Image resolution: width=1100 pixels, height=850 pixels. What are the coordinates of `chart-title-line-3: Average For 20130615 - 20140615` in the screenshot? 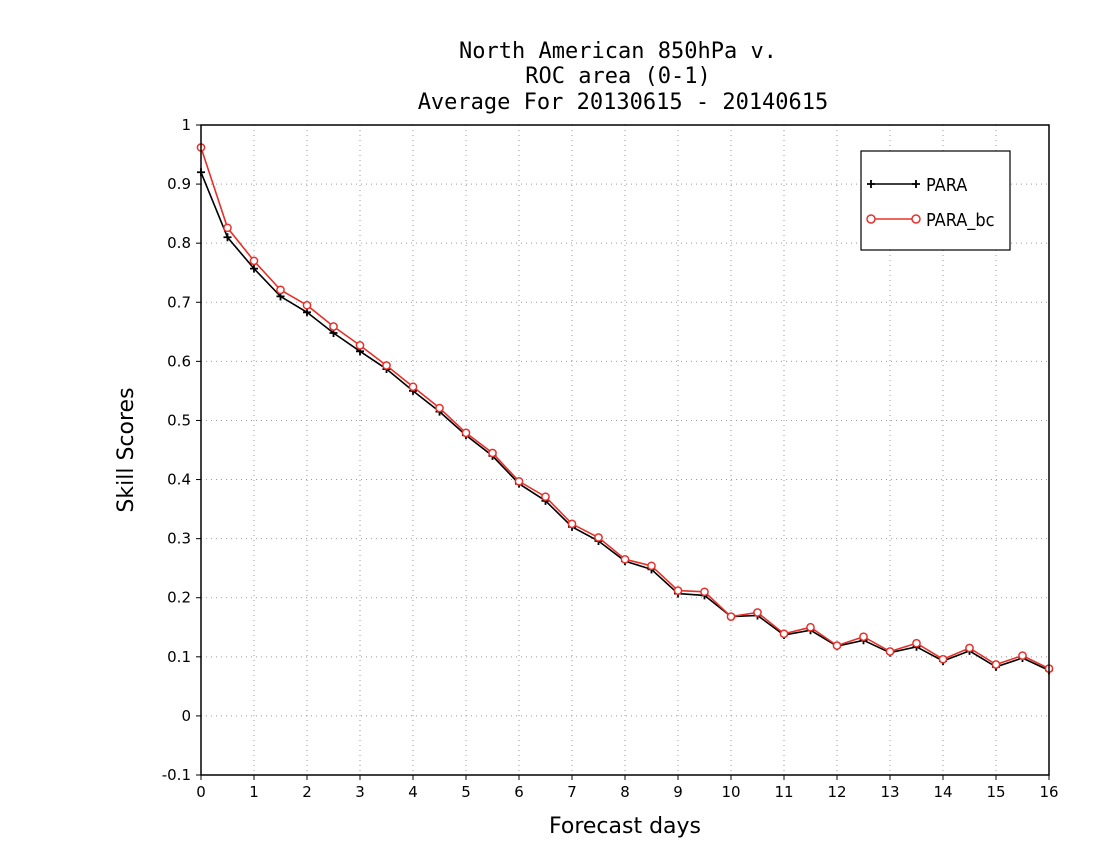 It's located at (623, 102).